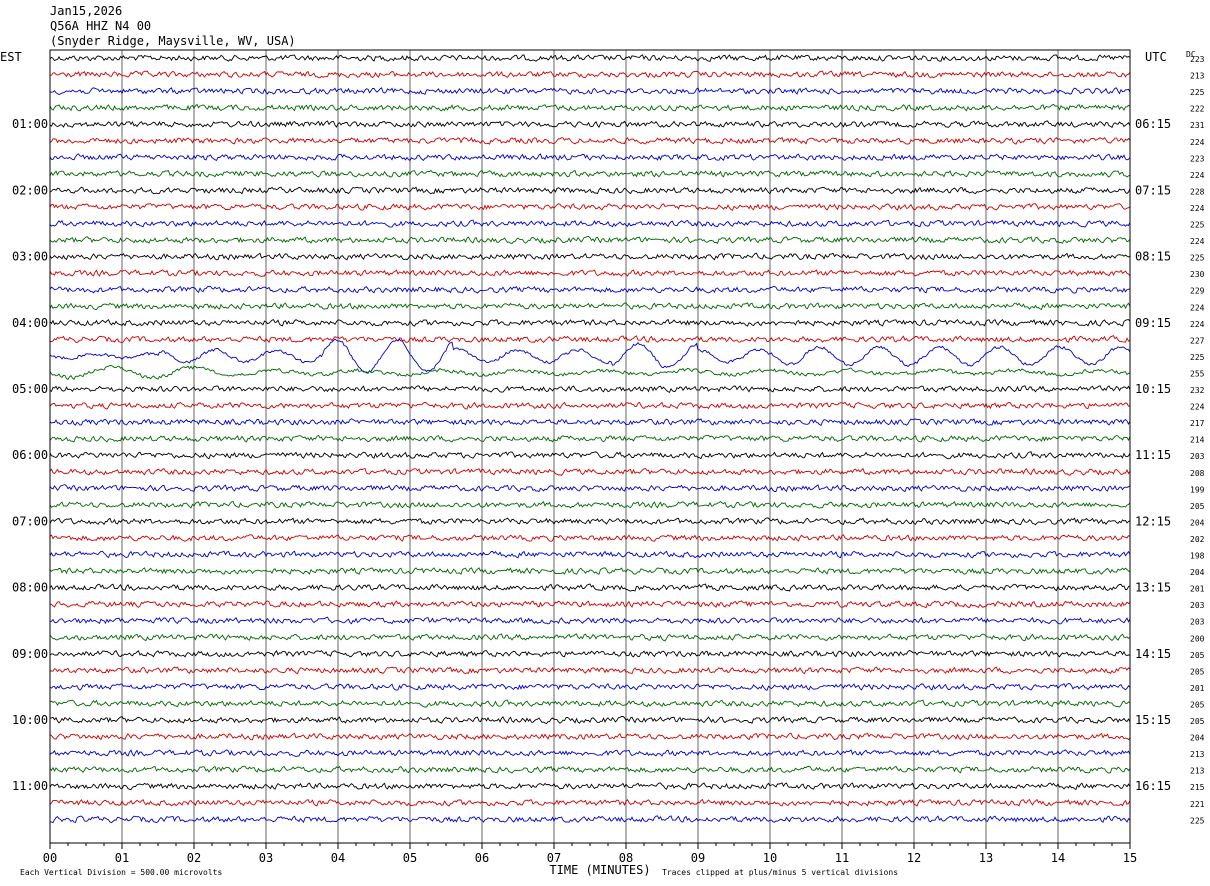  Describe the element at coordinates (266, 858) in the screenshot. I see `x-tick-label: 03` at that location.